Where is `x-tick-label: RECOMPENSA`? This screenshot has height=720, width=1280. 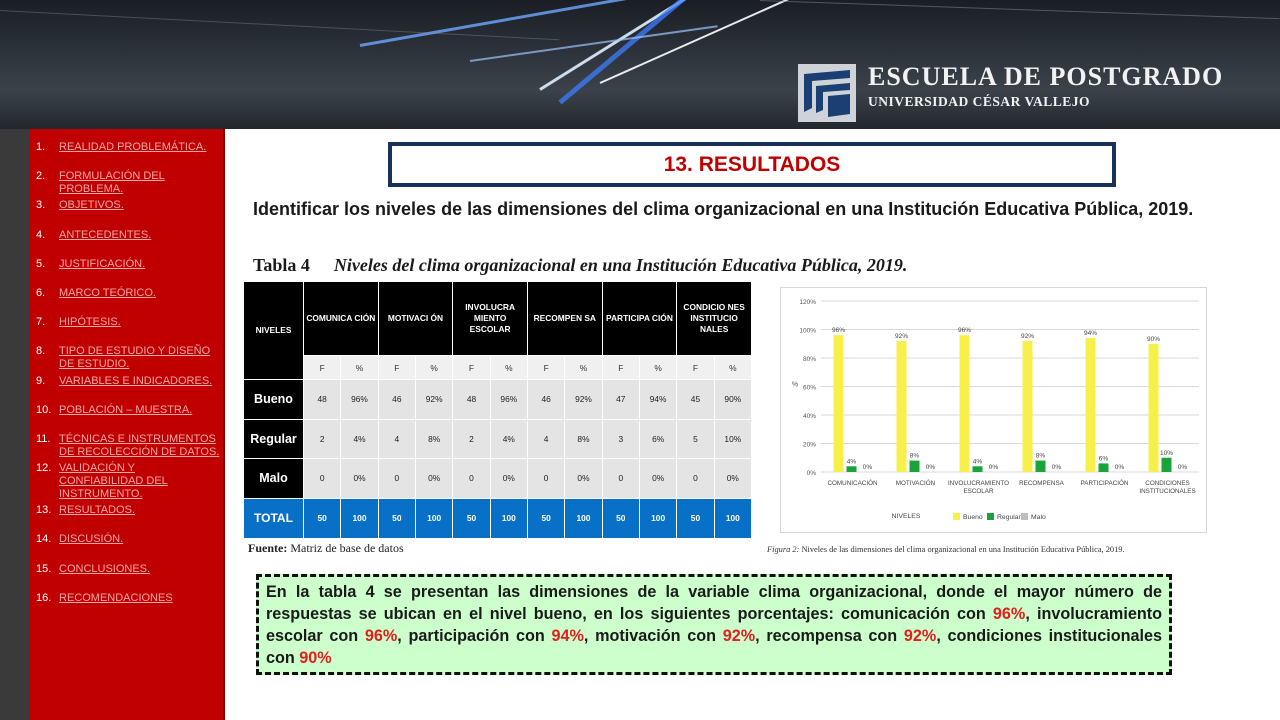
x-tick-label: RECOMPENSA is located at coordinates (1042, 483).